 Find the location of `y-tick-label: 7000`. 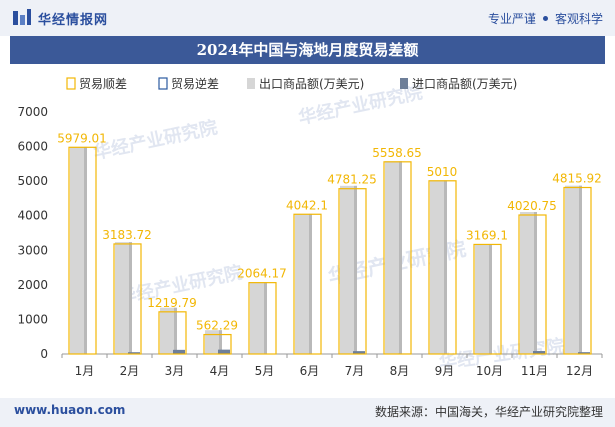

y-tick-label: 7000 is located at coordinates (32, 112).